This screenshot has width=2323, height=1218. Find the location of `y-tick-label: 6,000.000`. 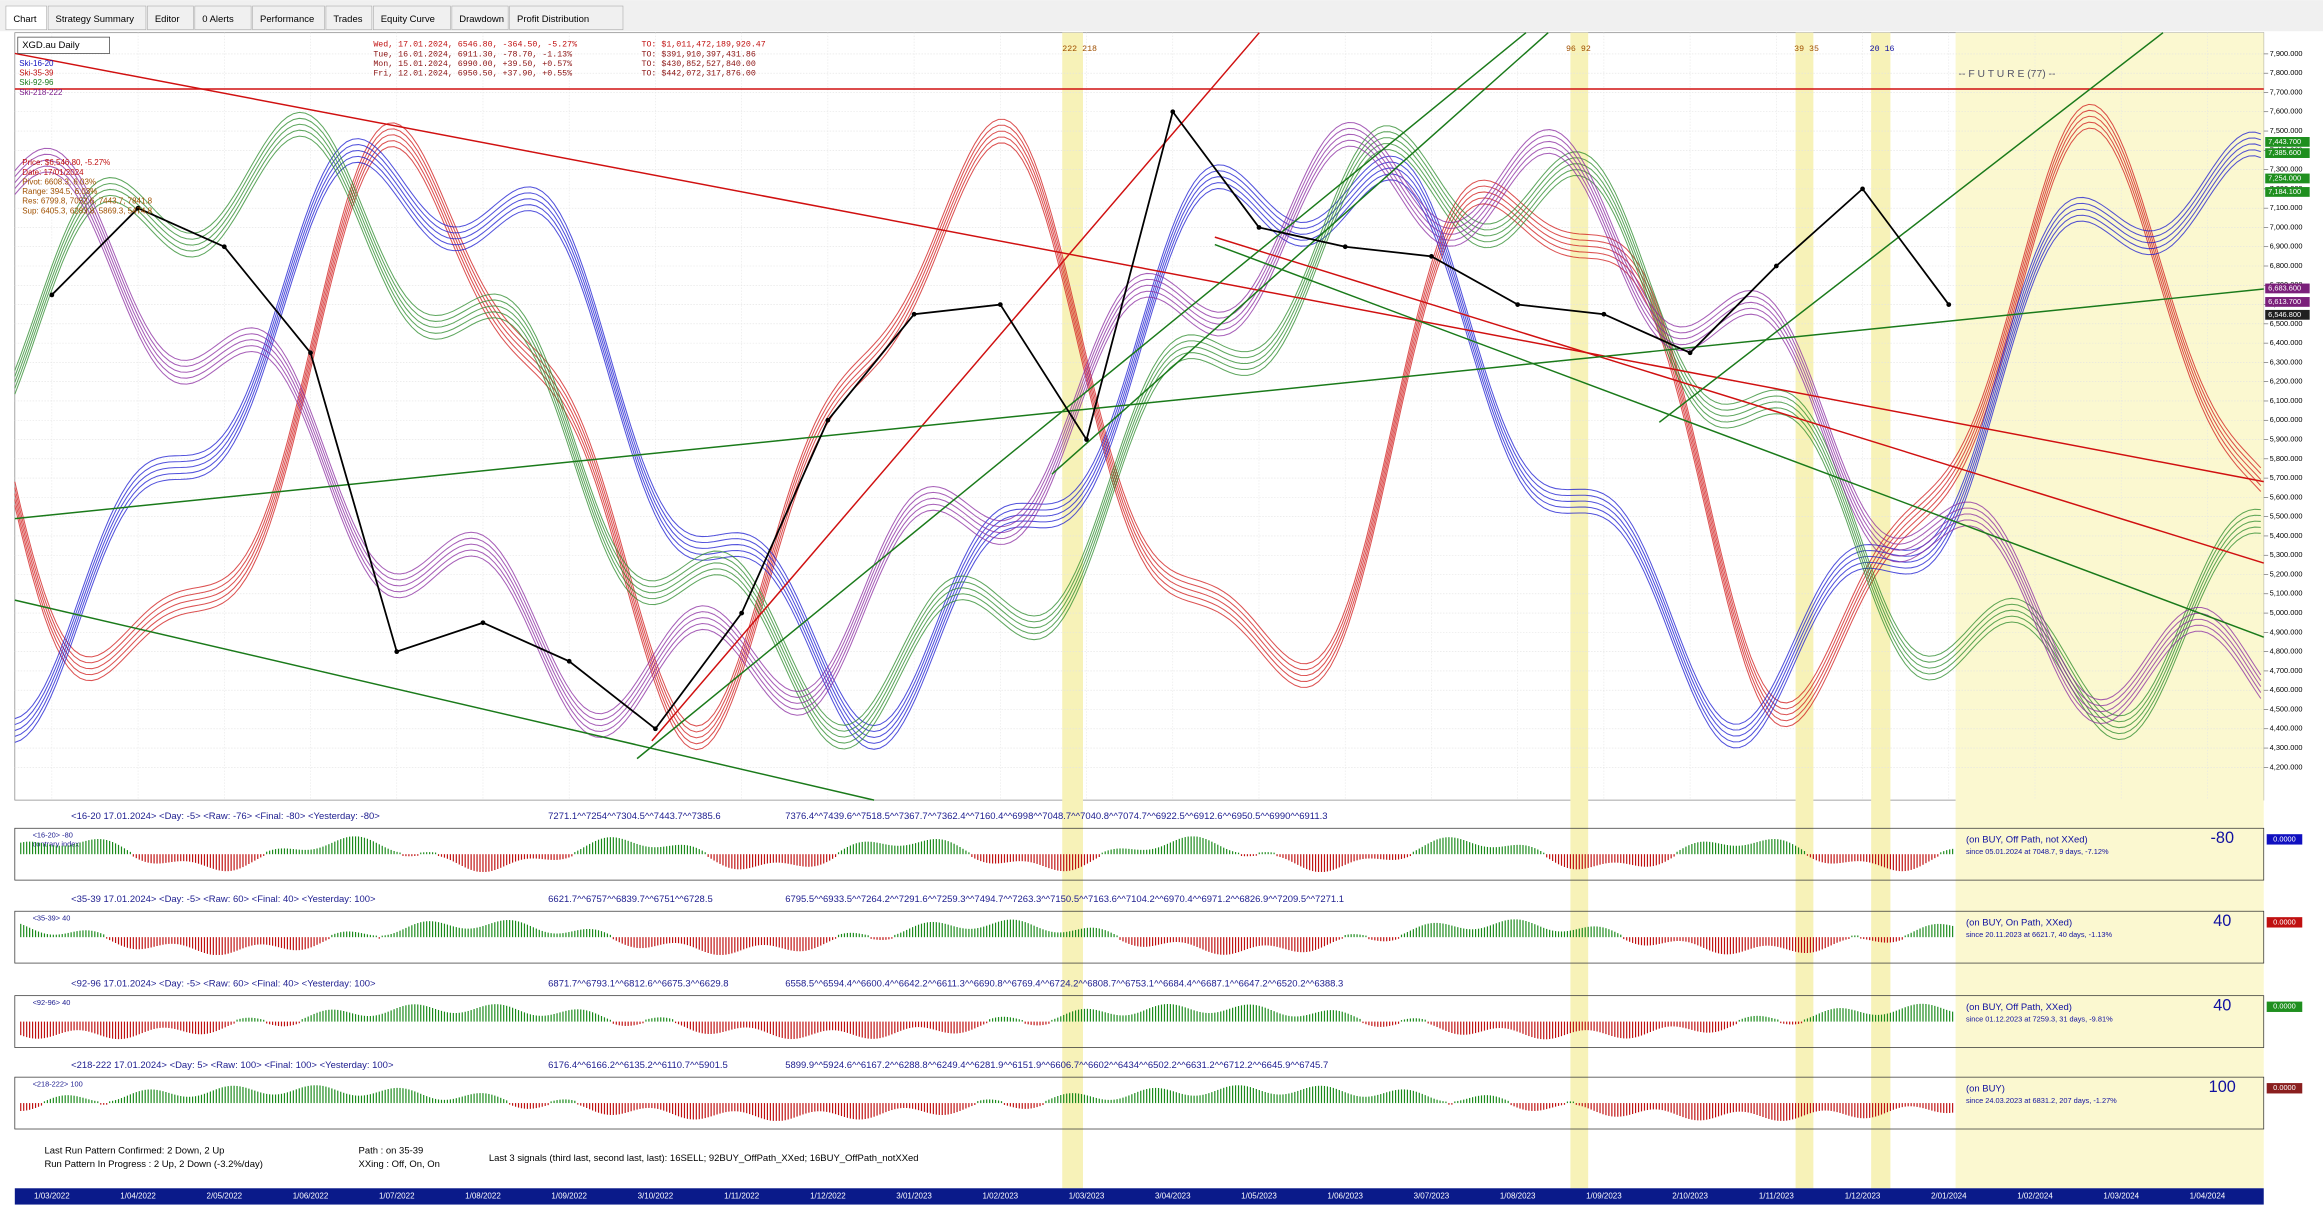

y-tick-label: 6,000.000 is located at coordinates (2286, 419).